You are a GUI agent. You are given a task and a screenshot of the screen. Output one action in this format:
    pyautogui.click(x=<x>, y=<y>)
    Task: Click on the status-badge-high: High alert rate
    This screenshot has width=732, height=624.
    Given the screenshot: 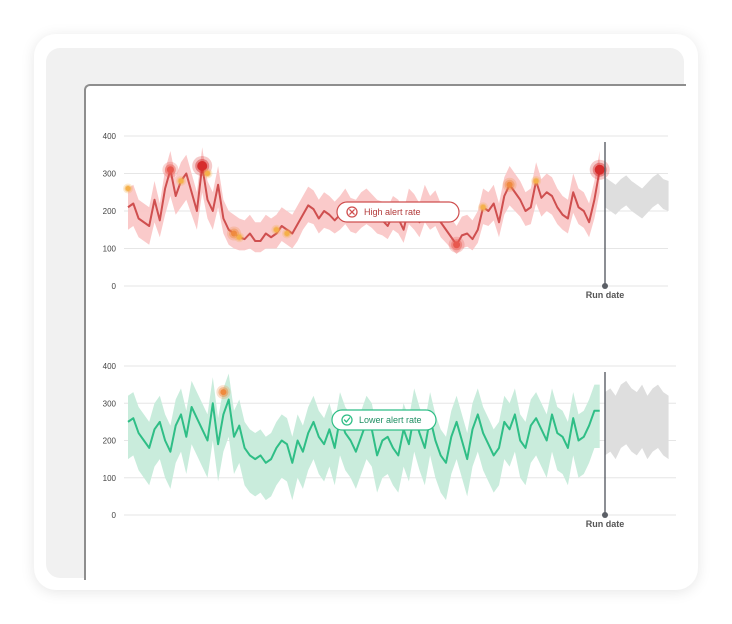 What is the action you would take?
    pyautogui.click(x=398, y=212)
    